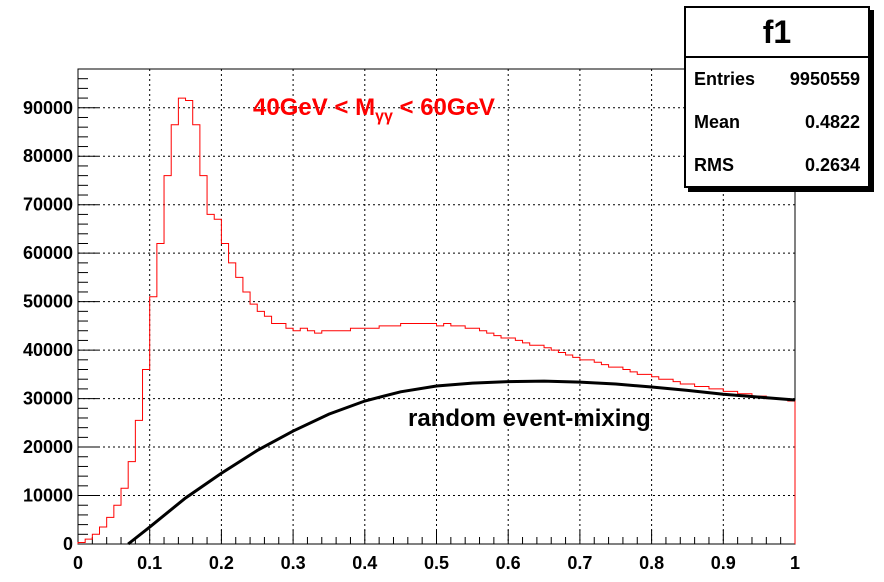  I want to click on stats-value: 0.4822, so click(832, 122).